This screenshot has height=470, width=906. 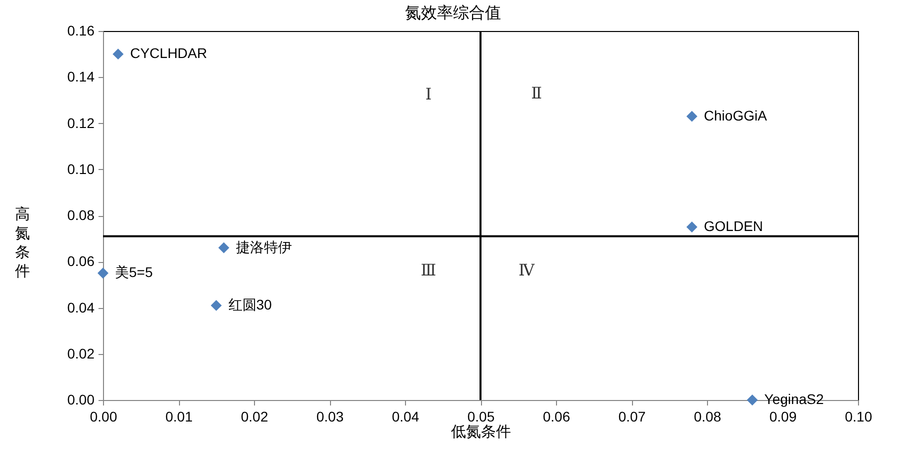 What do you see at coordinates (81, 400) in the screenshot?
I see `y-tick-label: 0.00` at bounding box center [81, 400].